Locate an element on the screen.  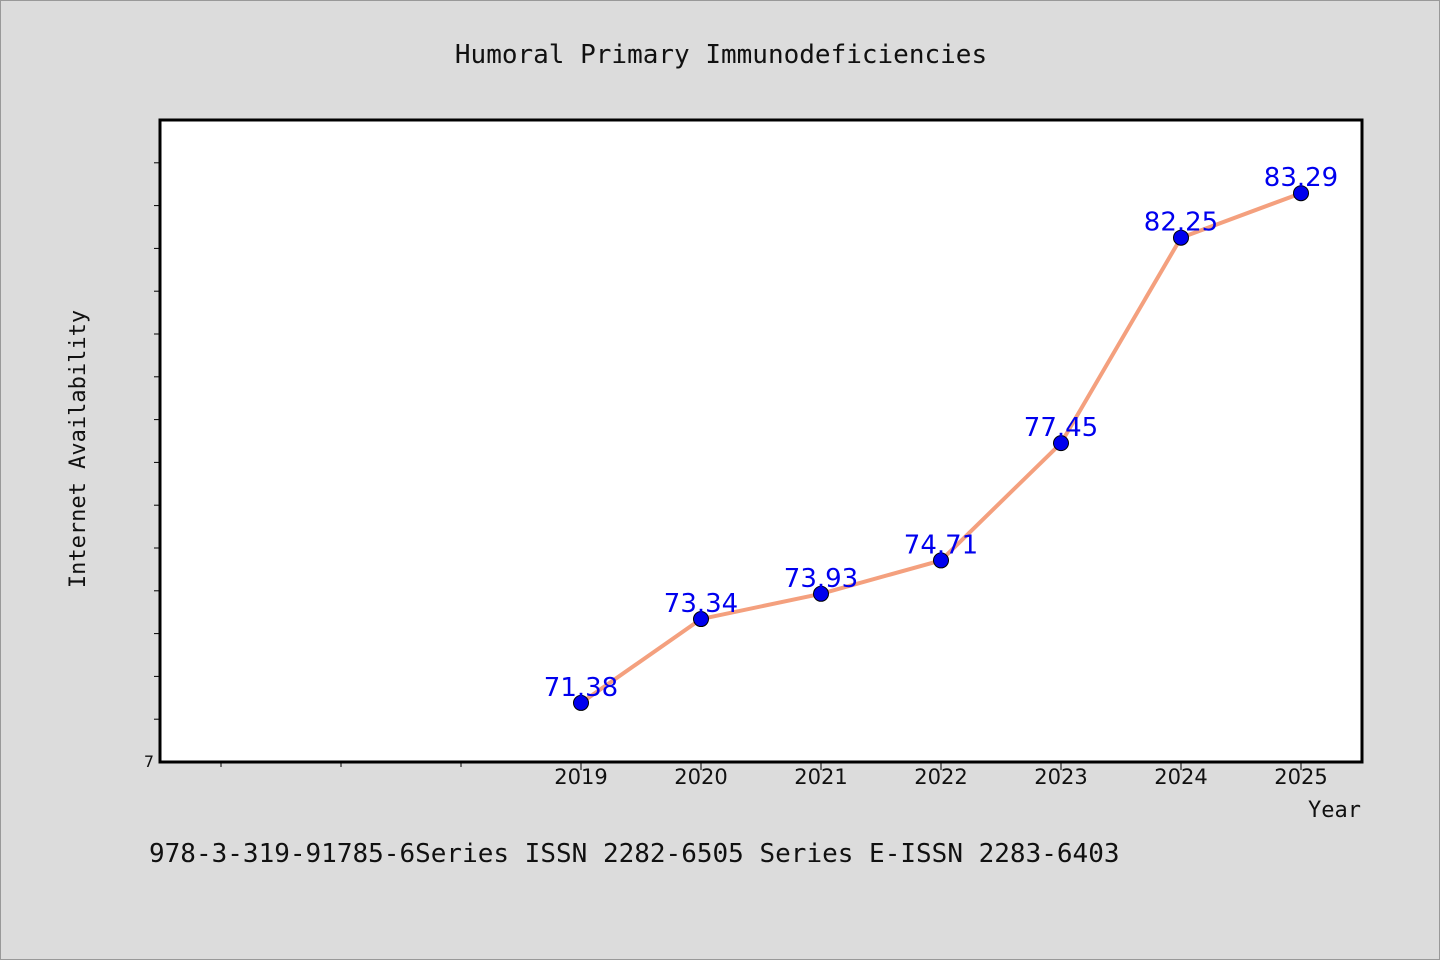
x-tick-label: 2022 is located at coordinates (940, 777).